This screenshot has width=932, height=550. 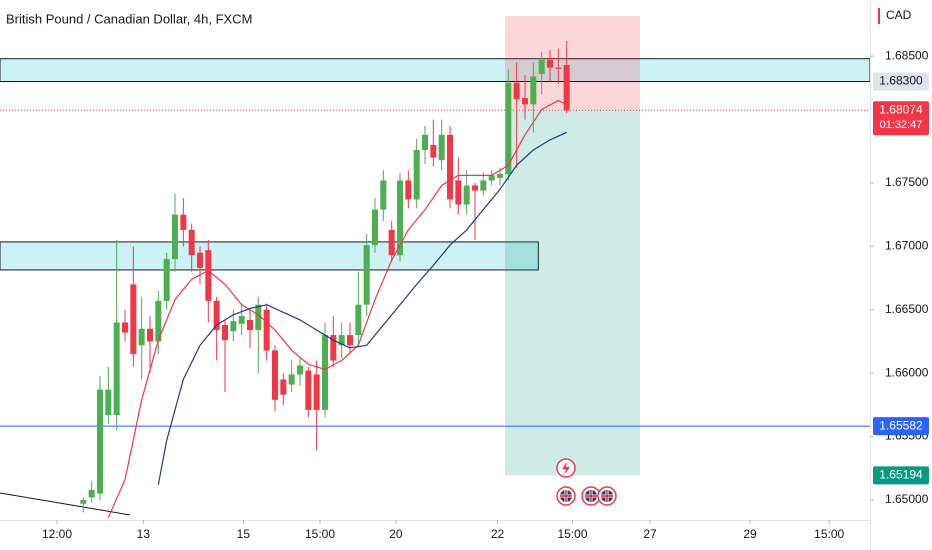 What do you see at coordinates (566, 468) in the screenshot?
I see `lightning` at bounding box center [566, 468].